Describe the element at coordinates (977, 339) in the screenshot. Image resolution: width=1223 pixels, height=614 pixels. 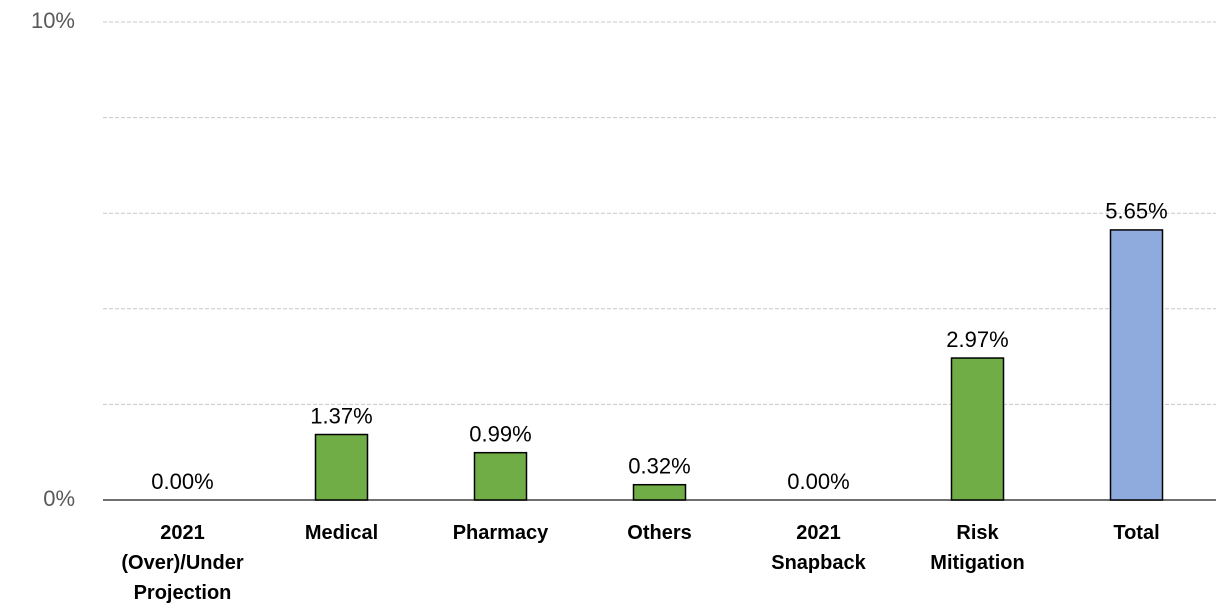
I see `value-label: 2.97%` at that location.